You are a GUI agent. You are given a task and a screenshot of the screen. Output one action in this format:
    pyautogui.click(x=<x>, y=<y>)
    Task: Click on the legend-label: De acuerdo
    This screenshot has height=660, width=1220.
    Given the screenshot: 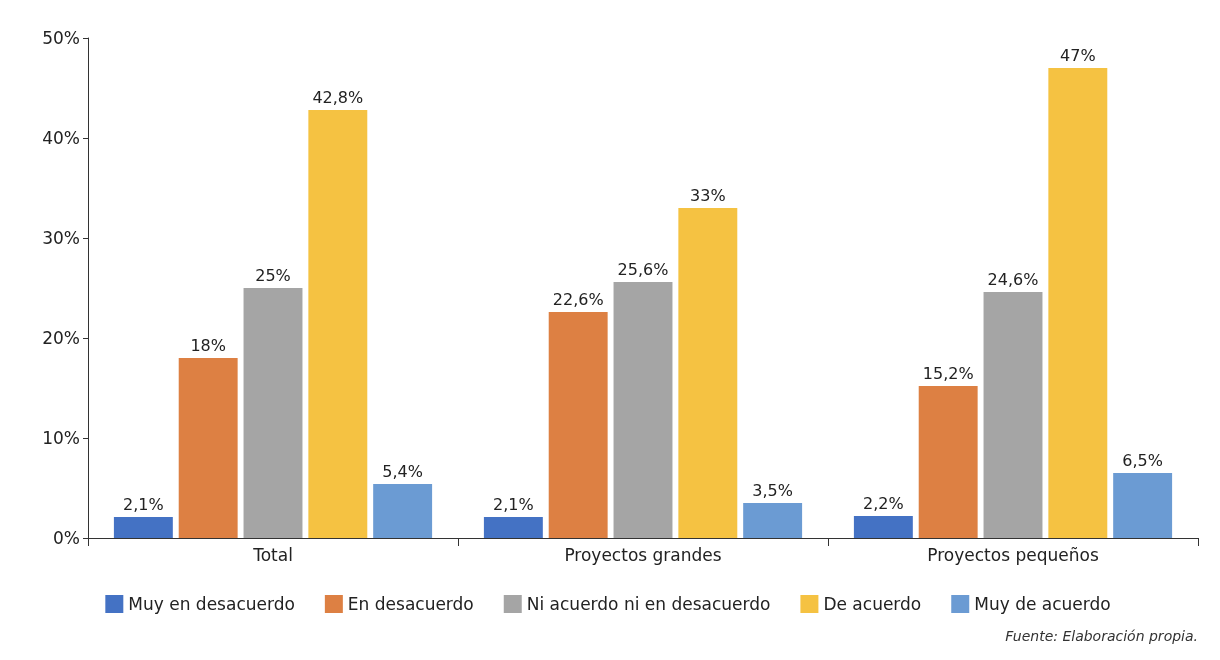 What is the action you would take?
    pyautogui.click(x=872, y=604)
    